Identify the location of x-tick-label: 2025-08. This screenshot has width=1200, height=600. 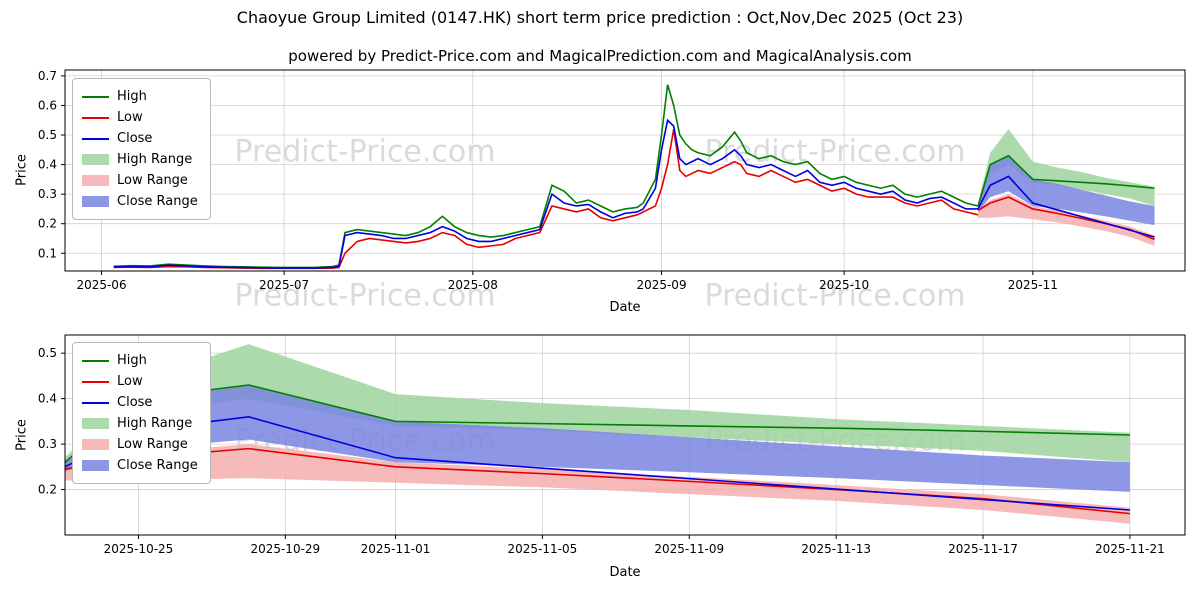
(473, 285).